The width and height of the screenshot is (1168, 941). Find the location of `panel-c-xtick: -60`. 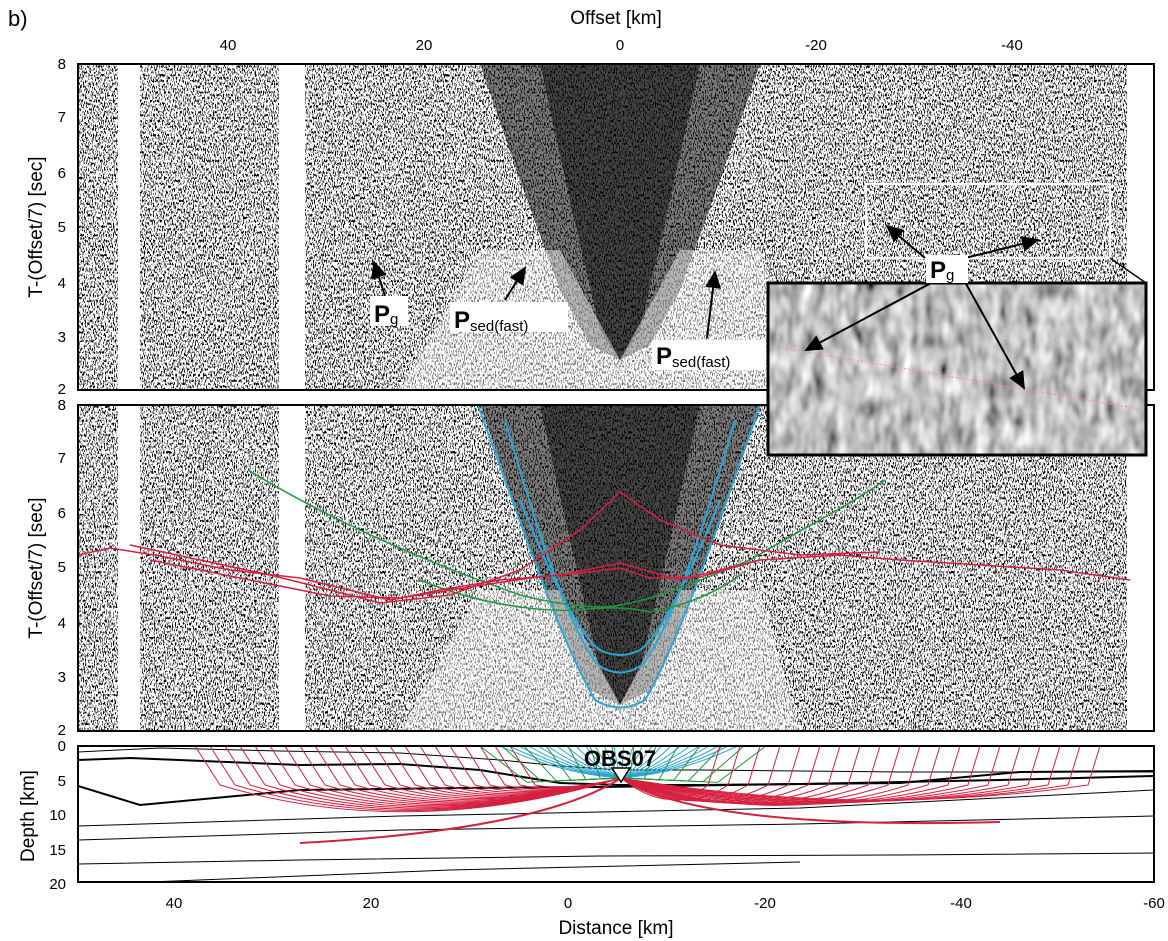

panel-c-xtick: -60 is located at coordinates (1154, 903).